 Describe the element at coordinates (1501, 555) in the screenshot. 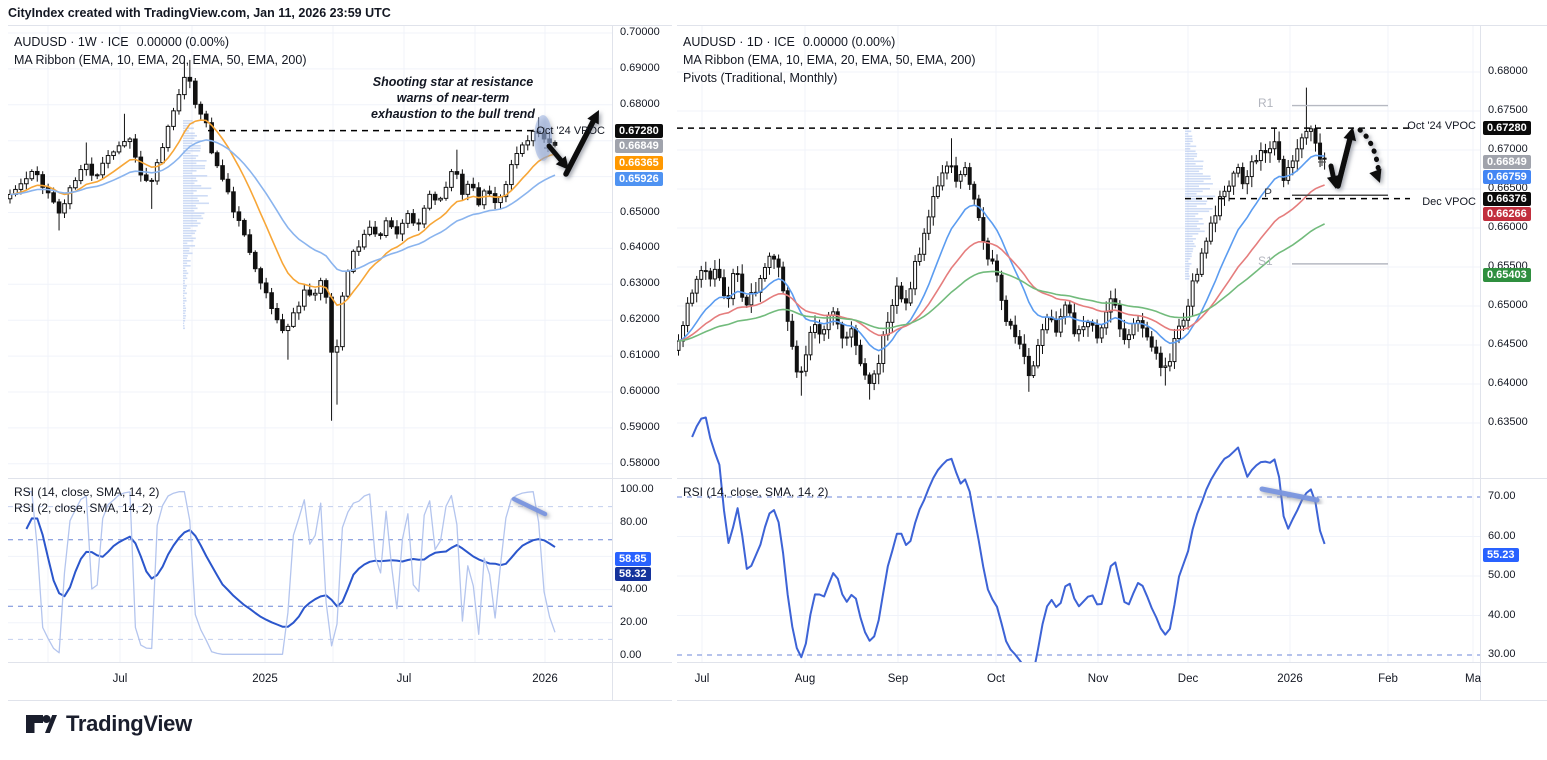

I see `rsi-value-chip: 55.23` at that location.